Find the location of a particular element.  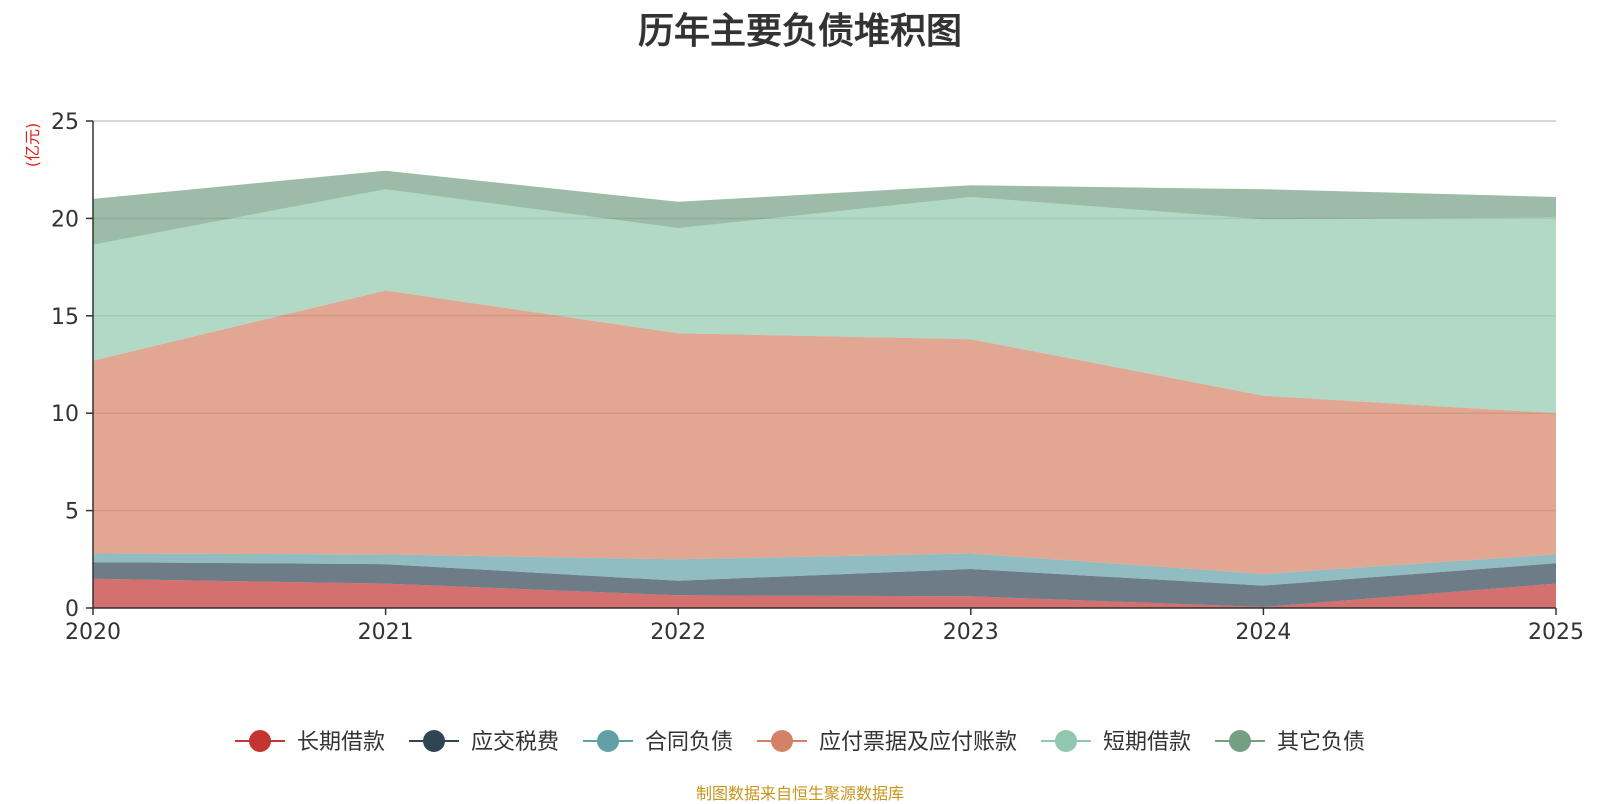

y-tick-label: 5 is located at coordinates (72, 512).